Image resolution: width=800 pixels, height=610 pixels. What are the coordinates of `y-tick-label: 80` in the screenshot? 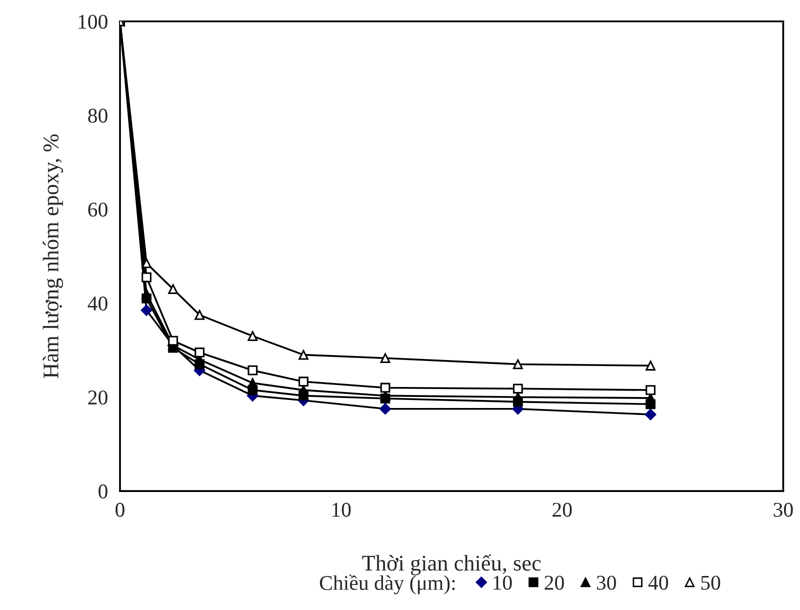 It's located at (98, 115).